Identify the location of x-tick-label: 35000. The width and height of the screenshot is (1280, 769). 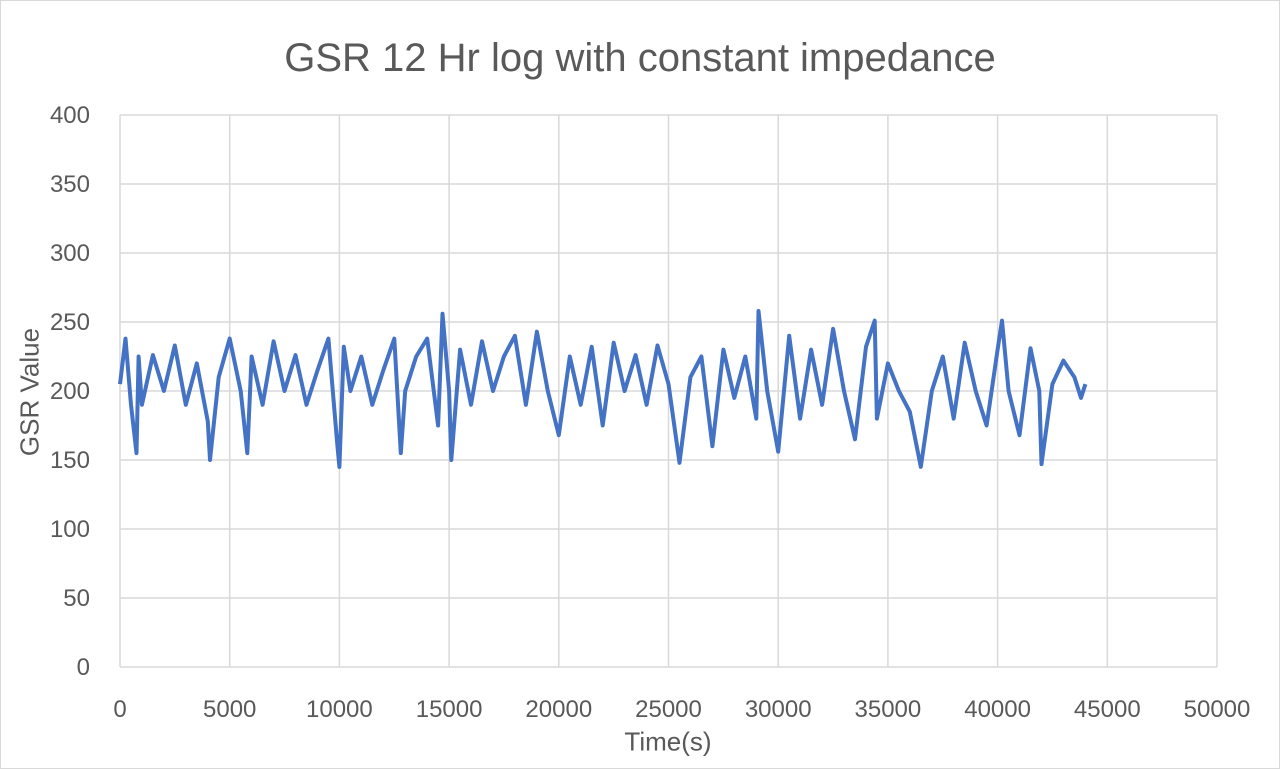
(888, 709).